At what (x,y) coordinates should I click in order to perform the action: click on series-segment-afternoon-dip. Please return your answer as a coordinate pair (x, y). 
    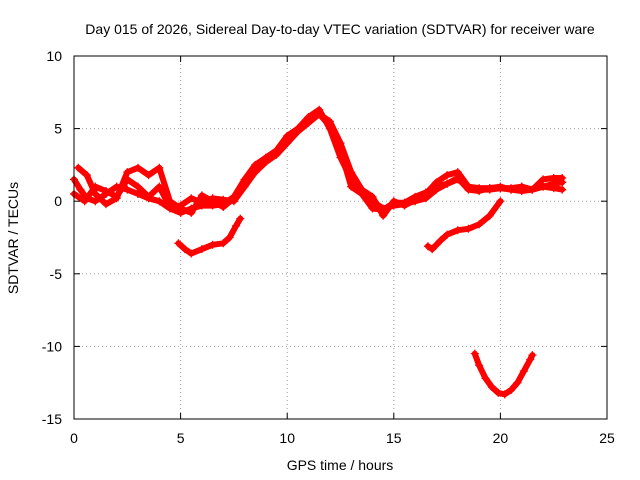
    Looking at the image, I should click on (464, 225).